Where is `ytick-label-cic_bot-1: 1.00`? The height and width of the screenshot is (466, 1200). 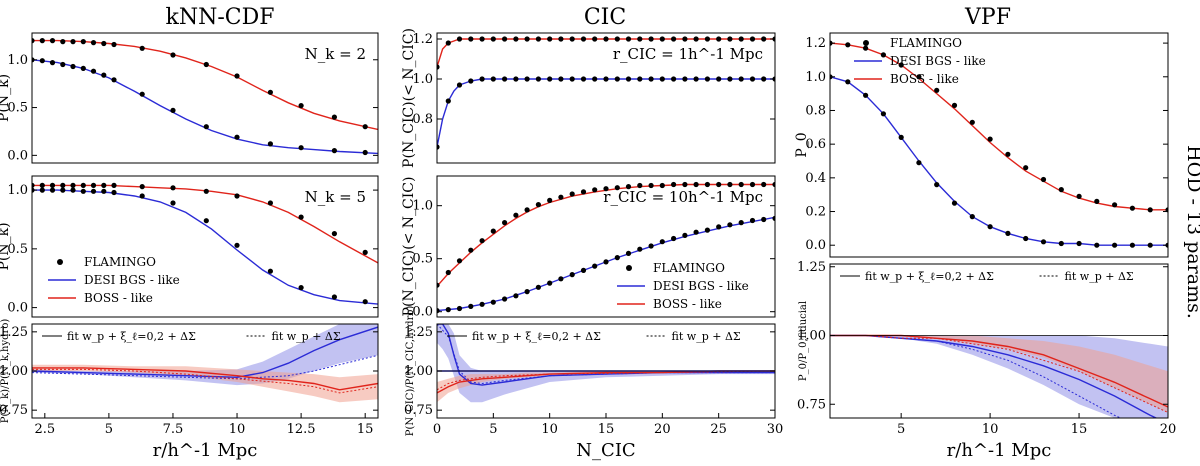 ytick-label-cic_bot-1: 1.00 is located at coordinates (418, 371).